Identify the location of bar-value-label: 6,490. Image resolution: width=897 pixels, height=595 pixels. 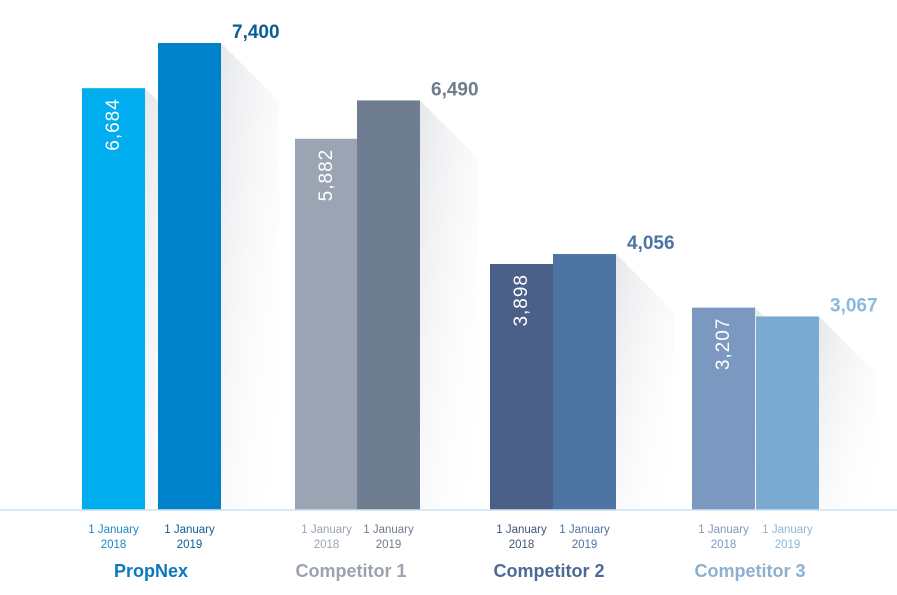
(455, 89).